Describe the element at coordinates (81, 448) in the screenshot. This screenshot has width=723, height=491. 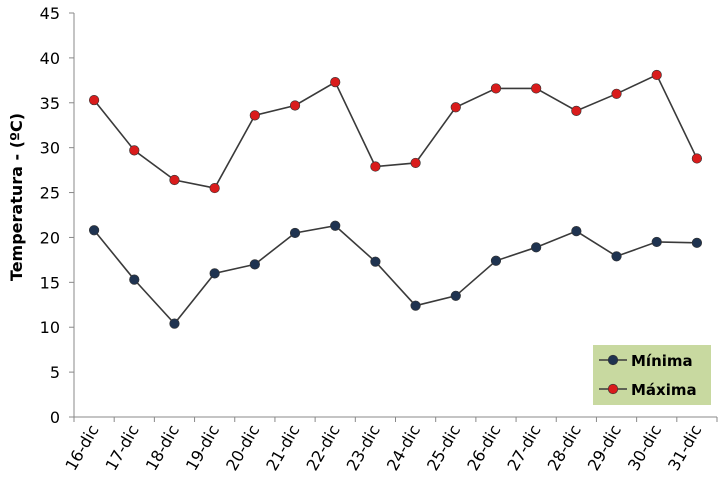
I see `x-tick-label: 16-dic` at that location.